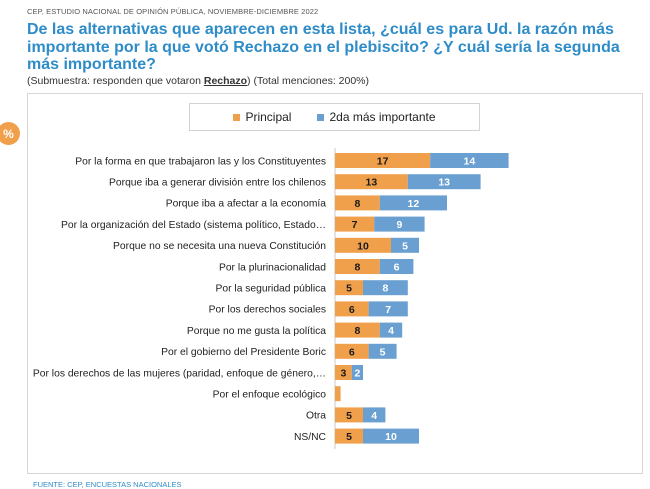 The width and height of the screenshot is (650, 489). Describe the element at coordinates (237, 117) in the screenshot. I see `legend-swatch-principal` at that location.